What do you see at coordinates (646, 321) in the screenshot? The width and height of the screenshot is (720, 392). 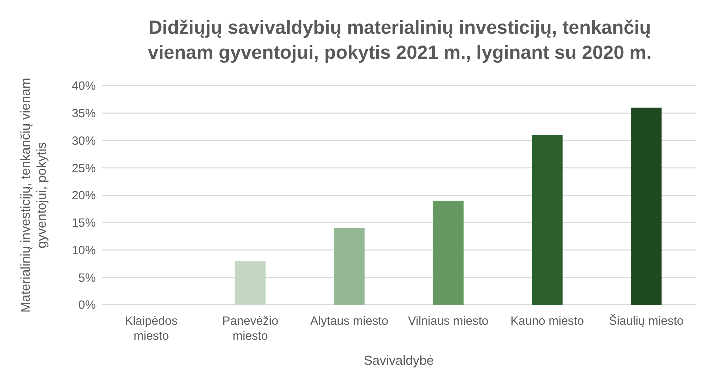 I see `x-tick-label: Šiaulių miesto` at bounding box center [646, 321].